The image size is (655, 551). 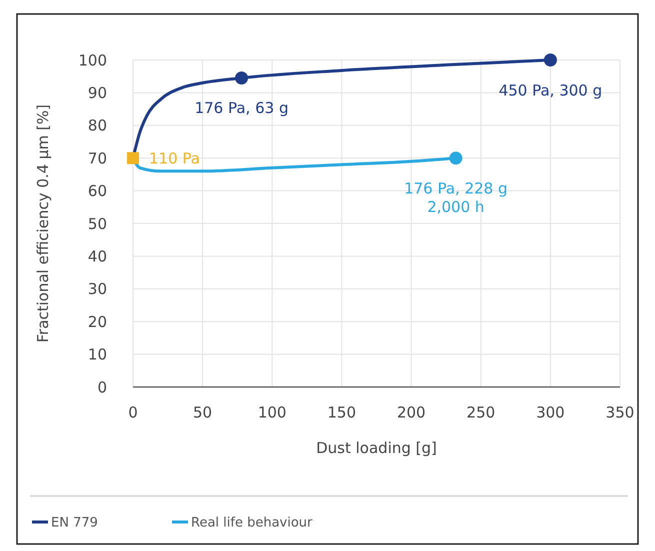 What do you see at coordinates (97, 93) in the screenshot?
I see `y-tick-label: 90` at bounding box center [97, 93].